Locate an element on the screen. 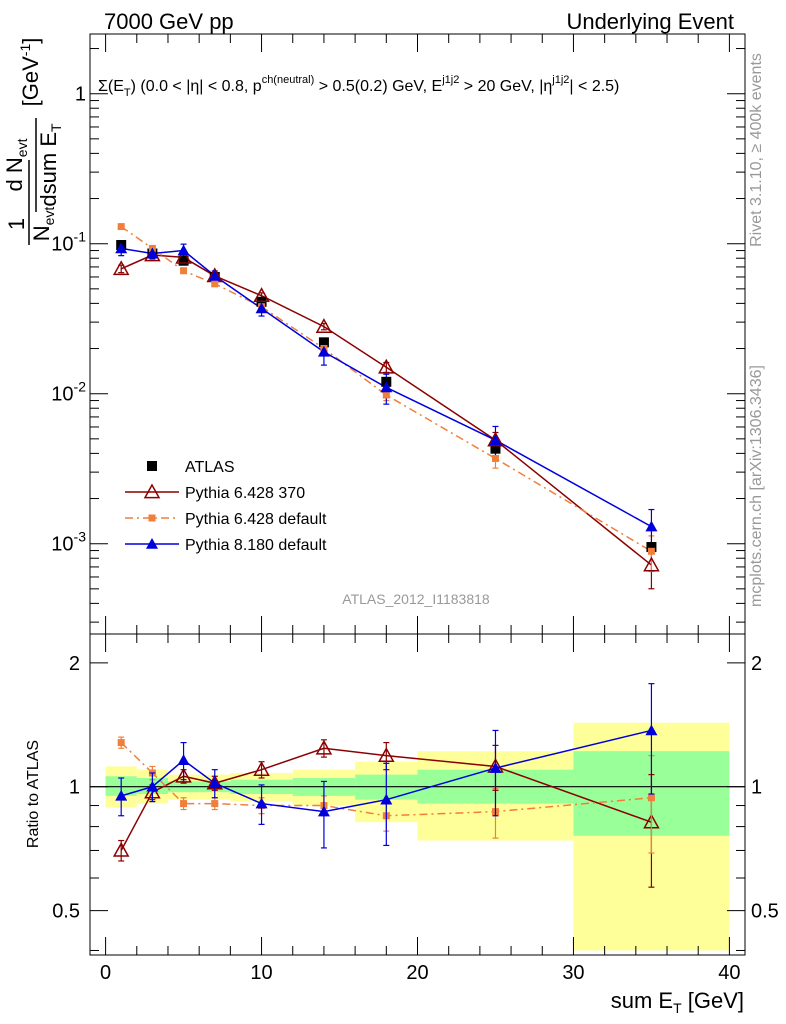 The image size is (786, 1024). legend-label: Pythia 8.180 default is located at coordinates (256, 545).